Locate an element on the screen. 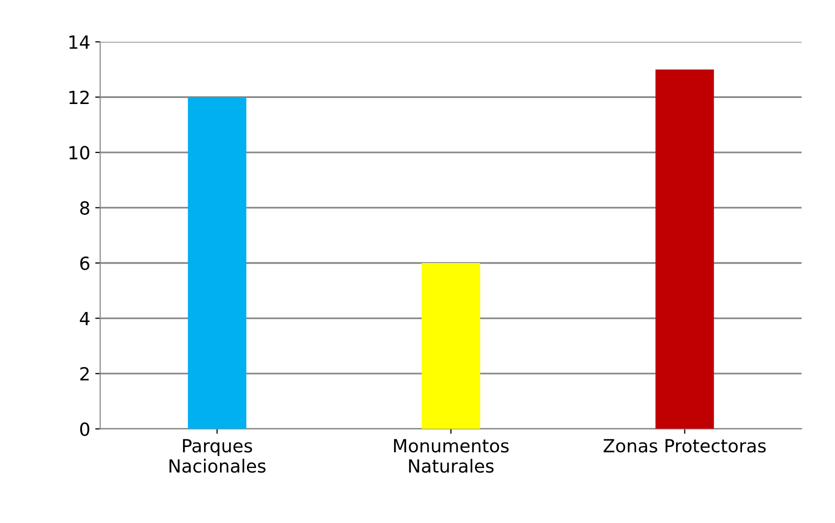 The image size is (835, 523). y-tick-label: 10 is located at coordinates (79, 153).